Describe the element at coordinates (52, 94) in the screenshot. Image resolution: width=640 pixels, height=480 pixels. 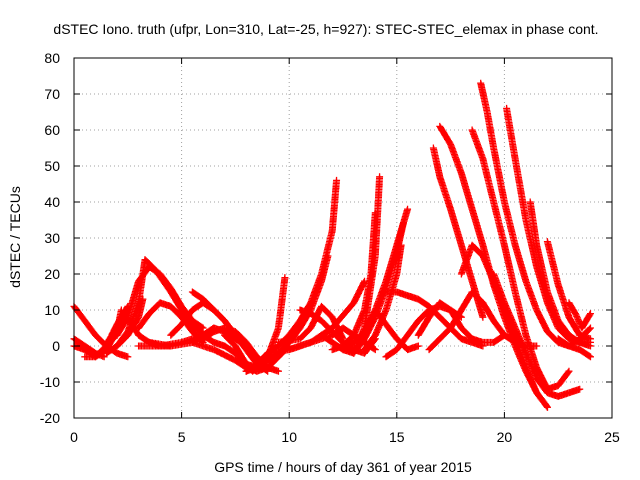
I see `y-tick-label: 70` at that location.